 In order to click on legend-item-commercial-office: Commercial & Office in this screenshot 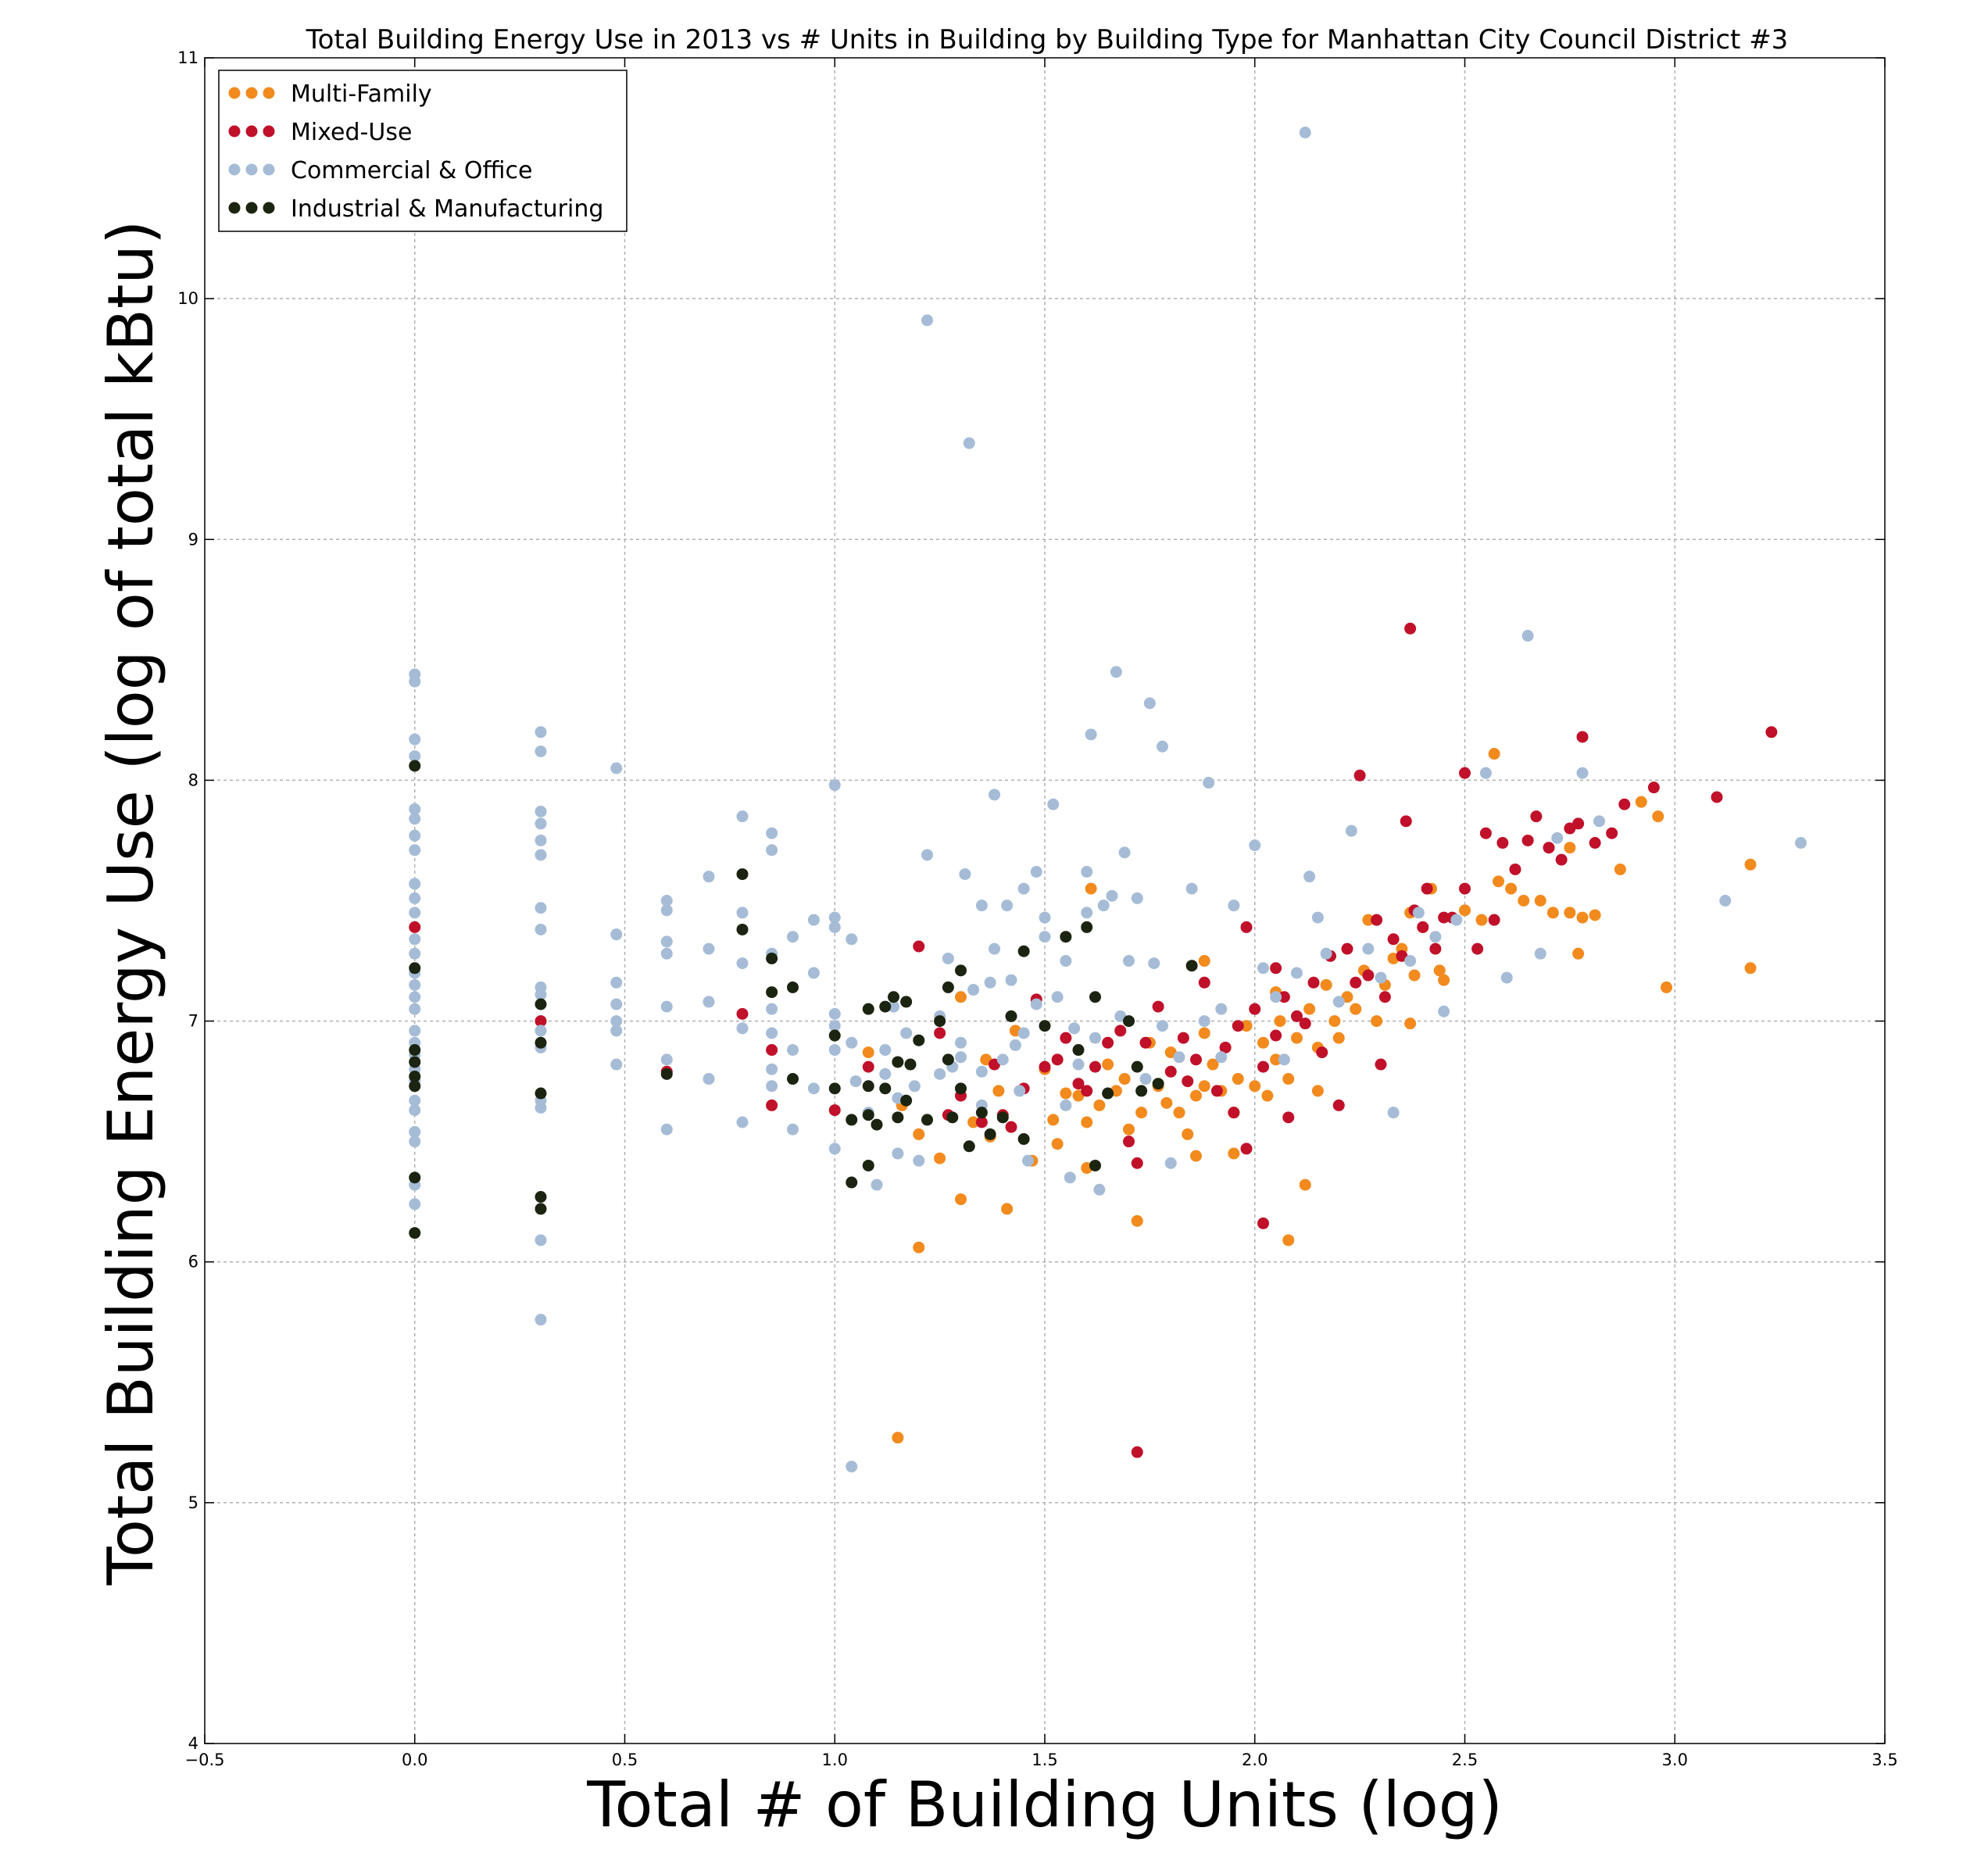, I will do `click(380, 171)`.